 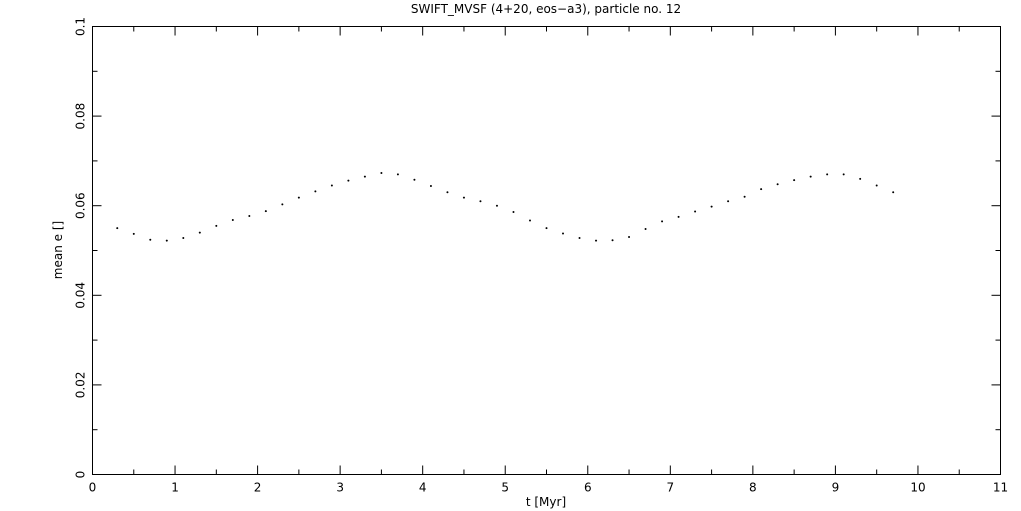 What do you see at coordinates (546, 502) in the screenshot?
I see `x-axis-label: t [Myr]` at bounding box center [546, 502].